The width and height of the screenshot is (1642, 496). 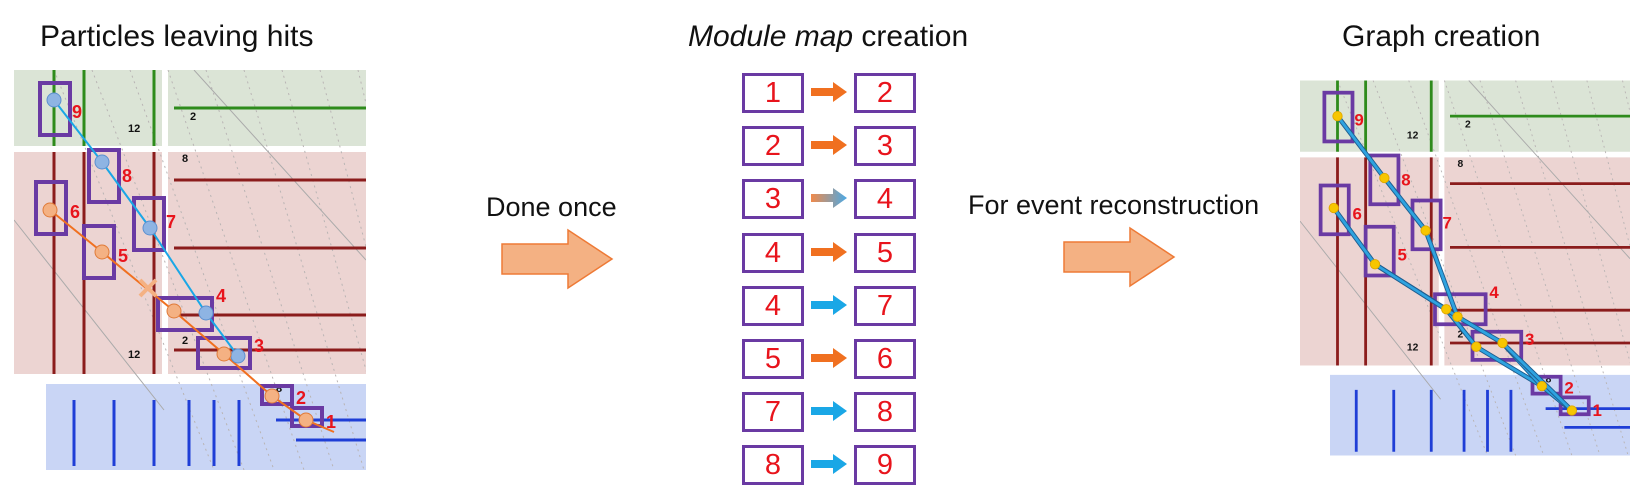 I want to click on guide-line, so click(x=89, y=315).